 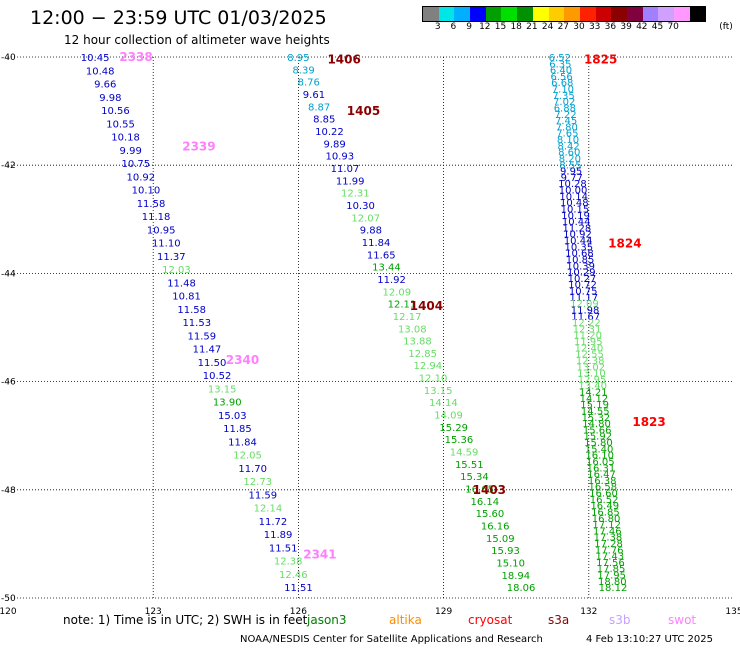 What do you see at coordinates (343, 60) in the screenshot?
I see `time-label: 1406` at bounding box center [343, 60].